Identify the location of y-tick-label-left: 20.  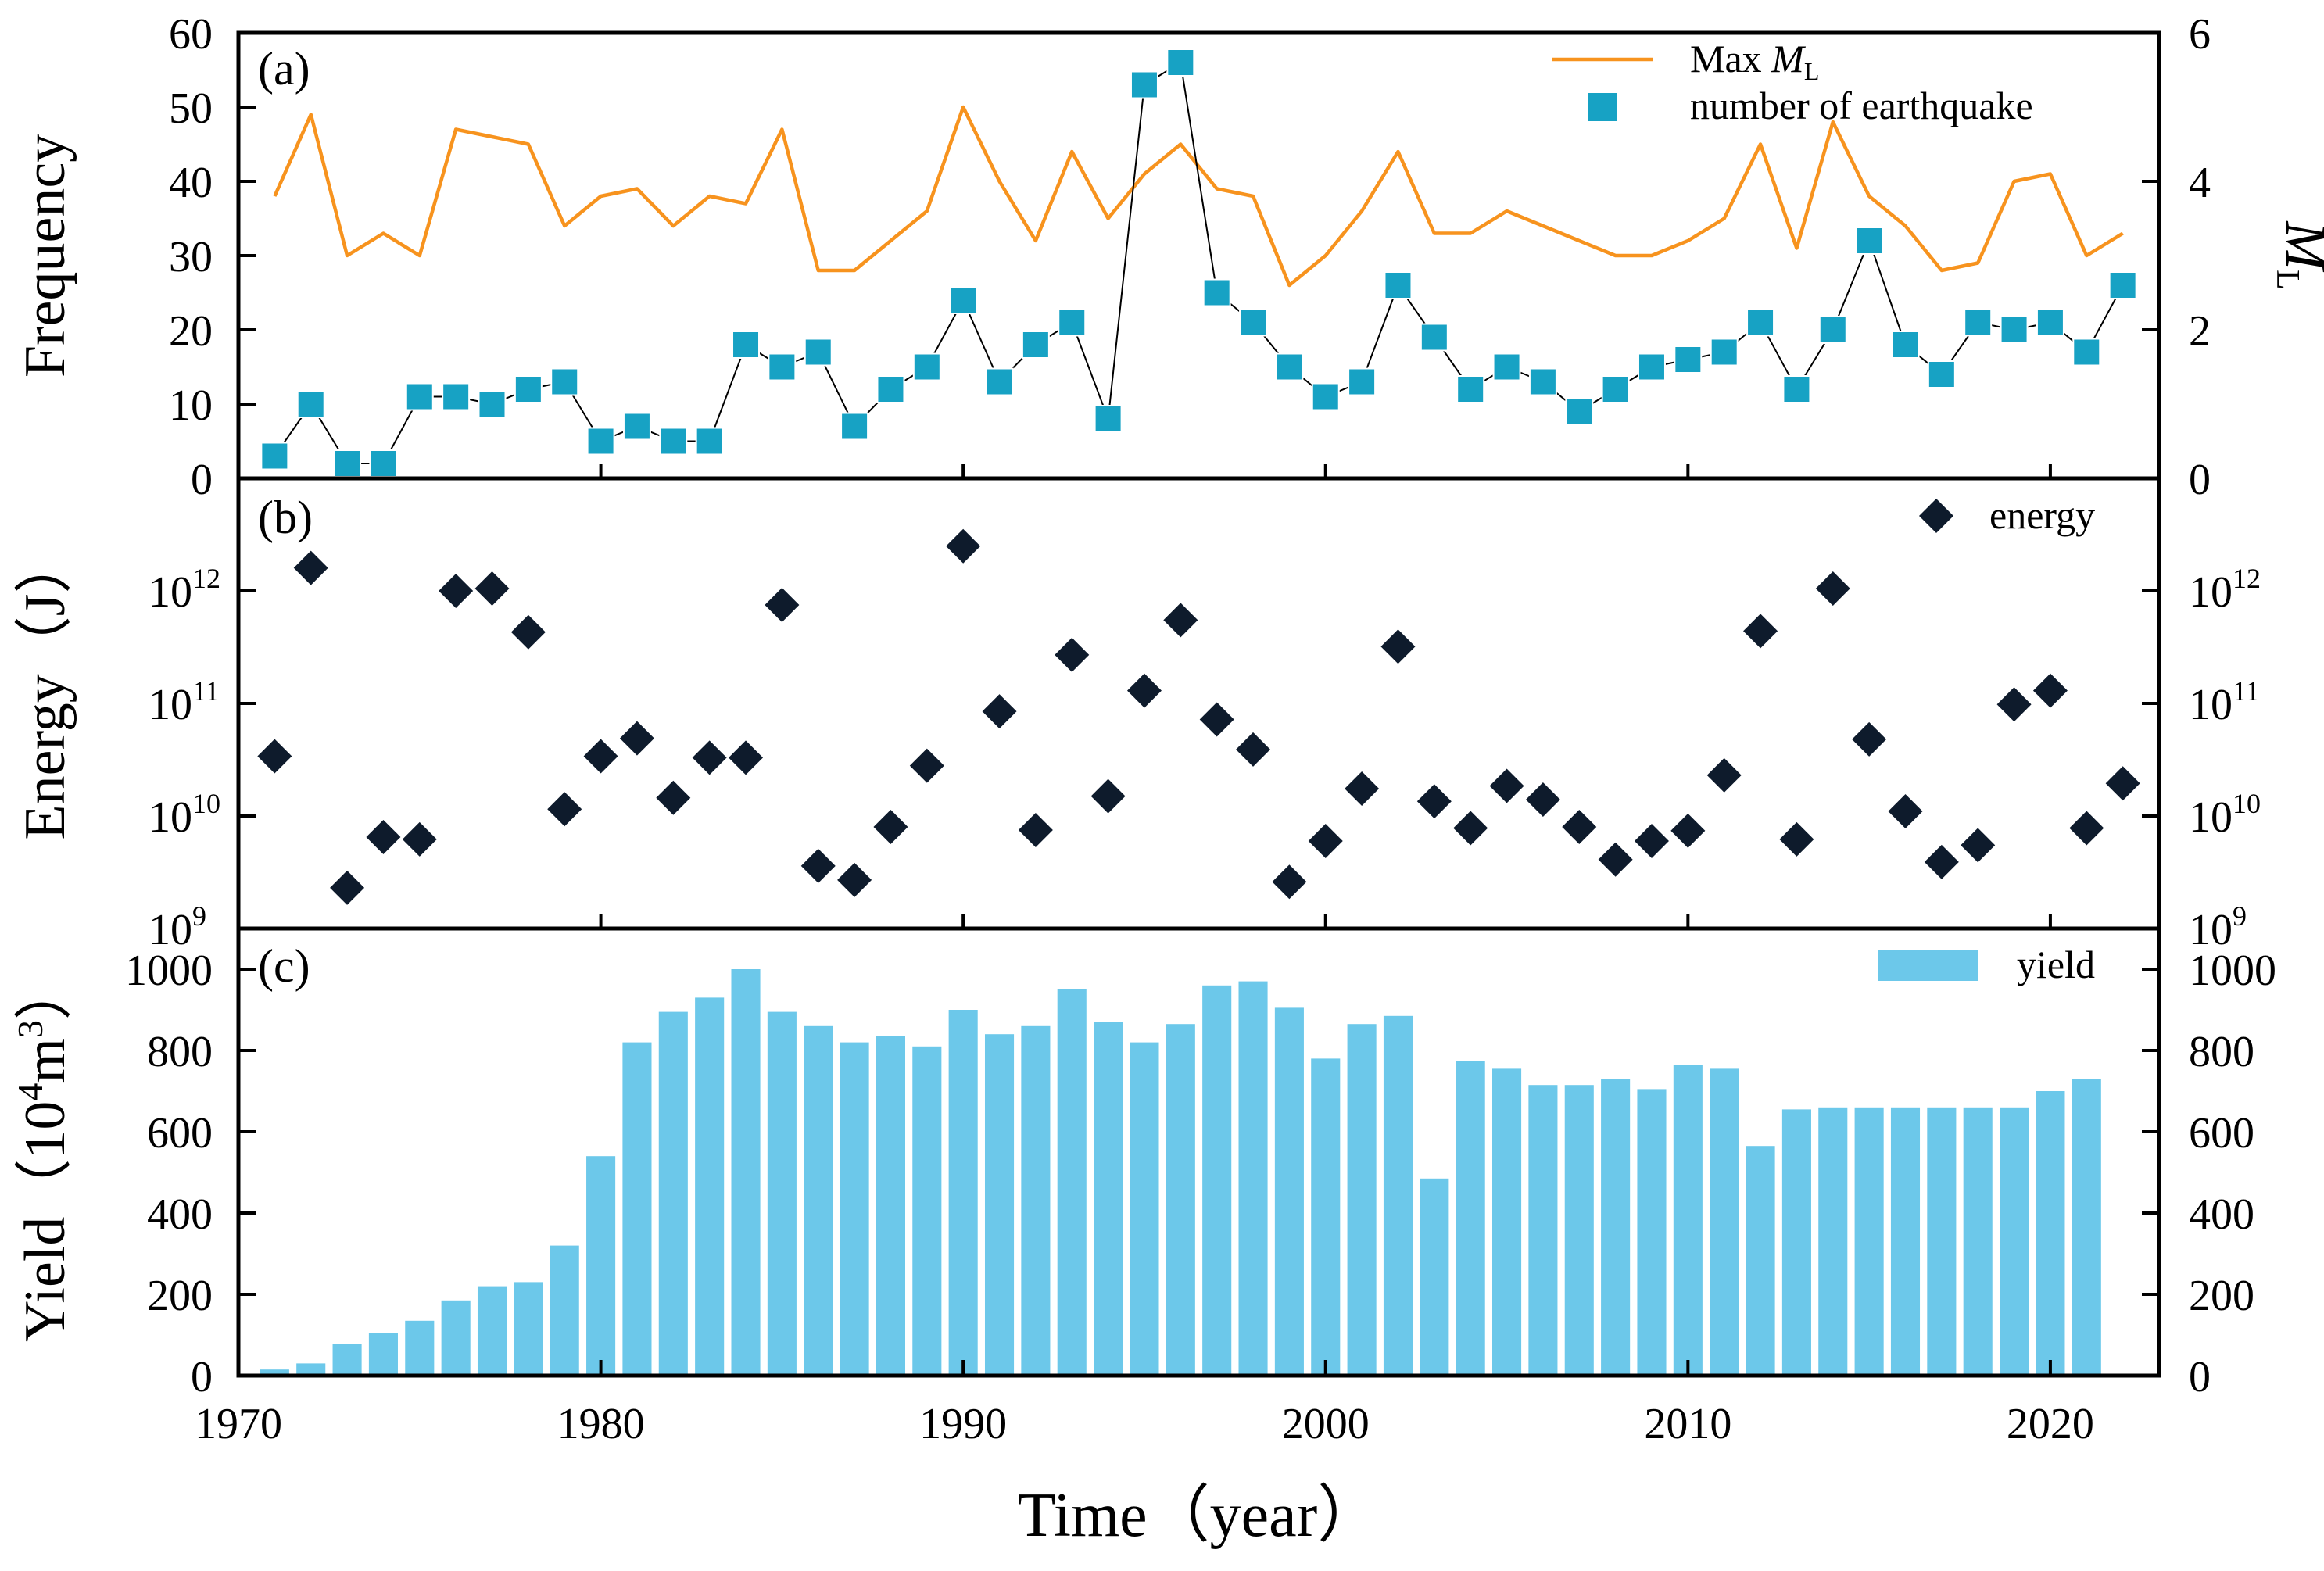
(191, 332).